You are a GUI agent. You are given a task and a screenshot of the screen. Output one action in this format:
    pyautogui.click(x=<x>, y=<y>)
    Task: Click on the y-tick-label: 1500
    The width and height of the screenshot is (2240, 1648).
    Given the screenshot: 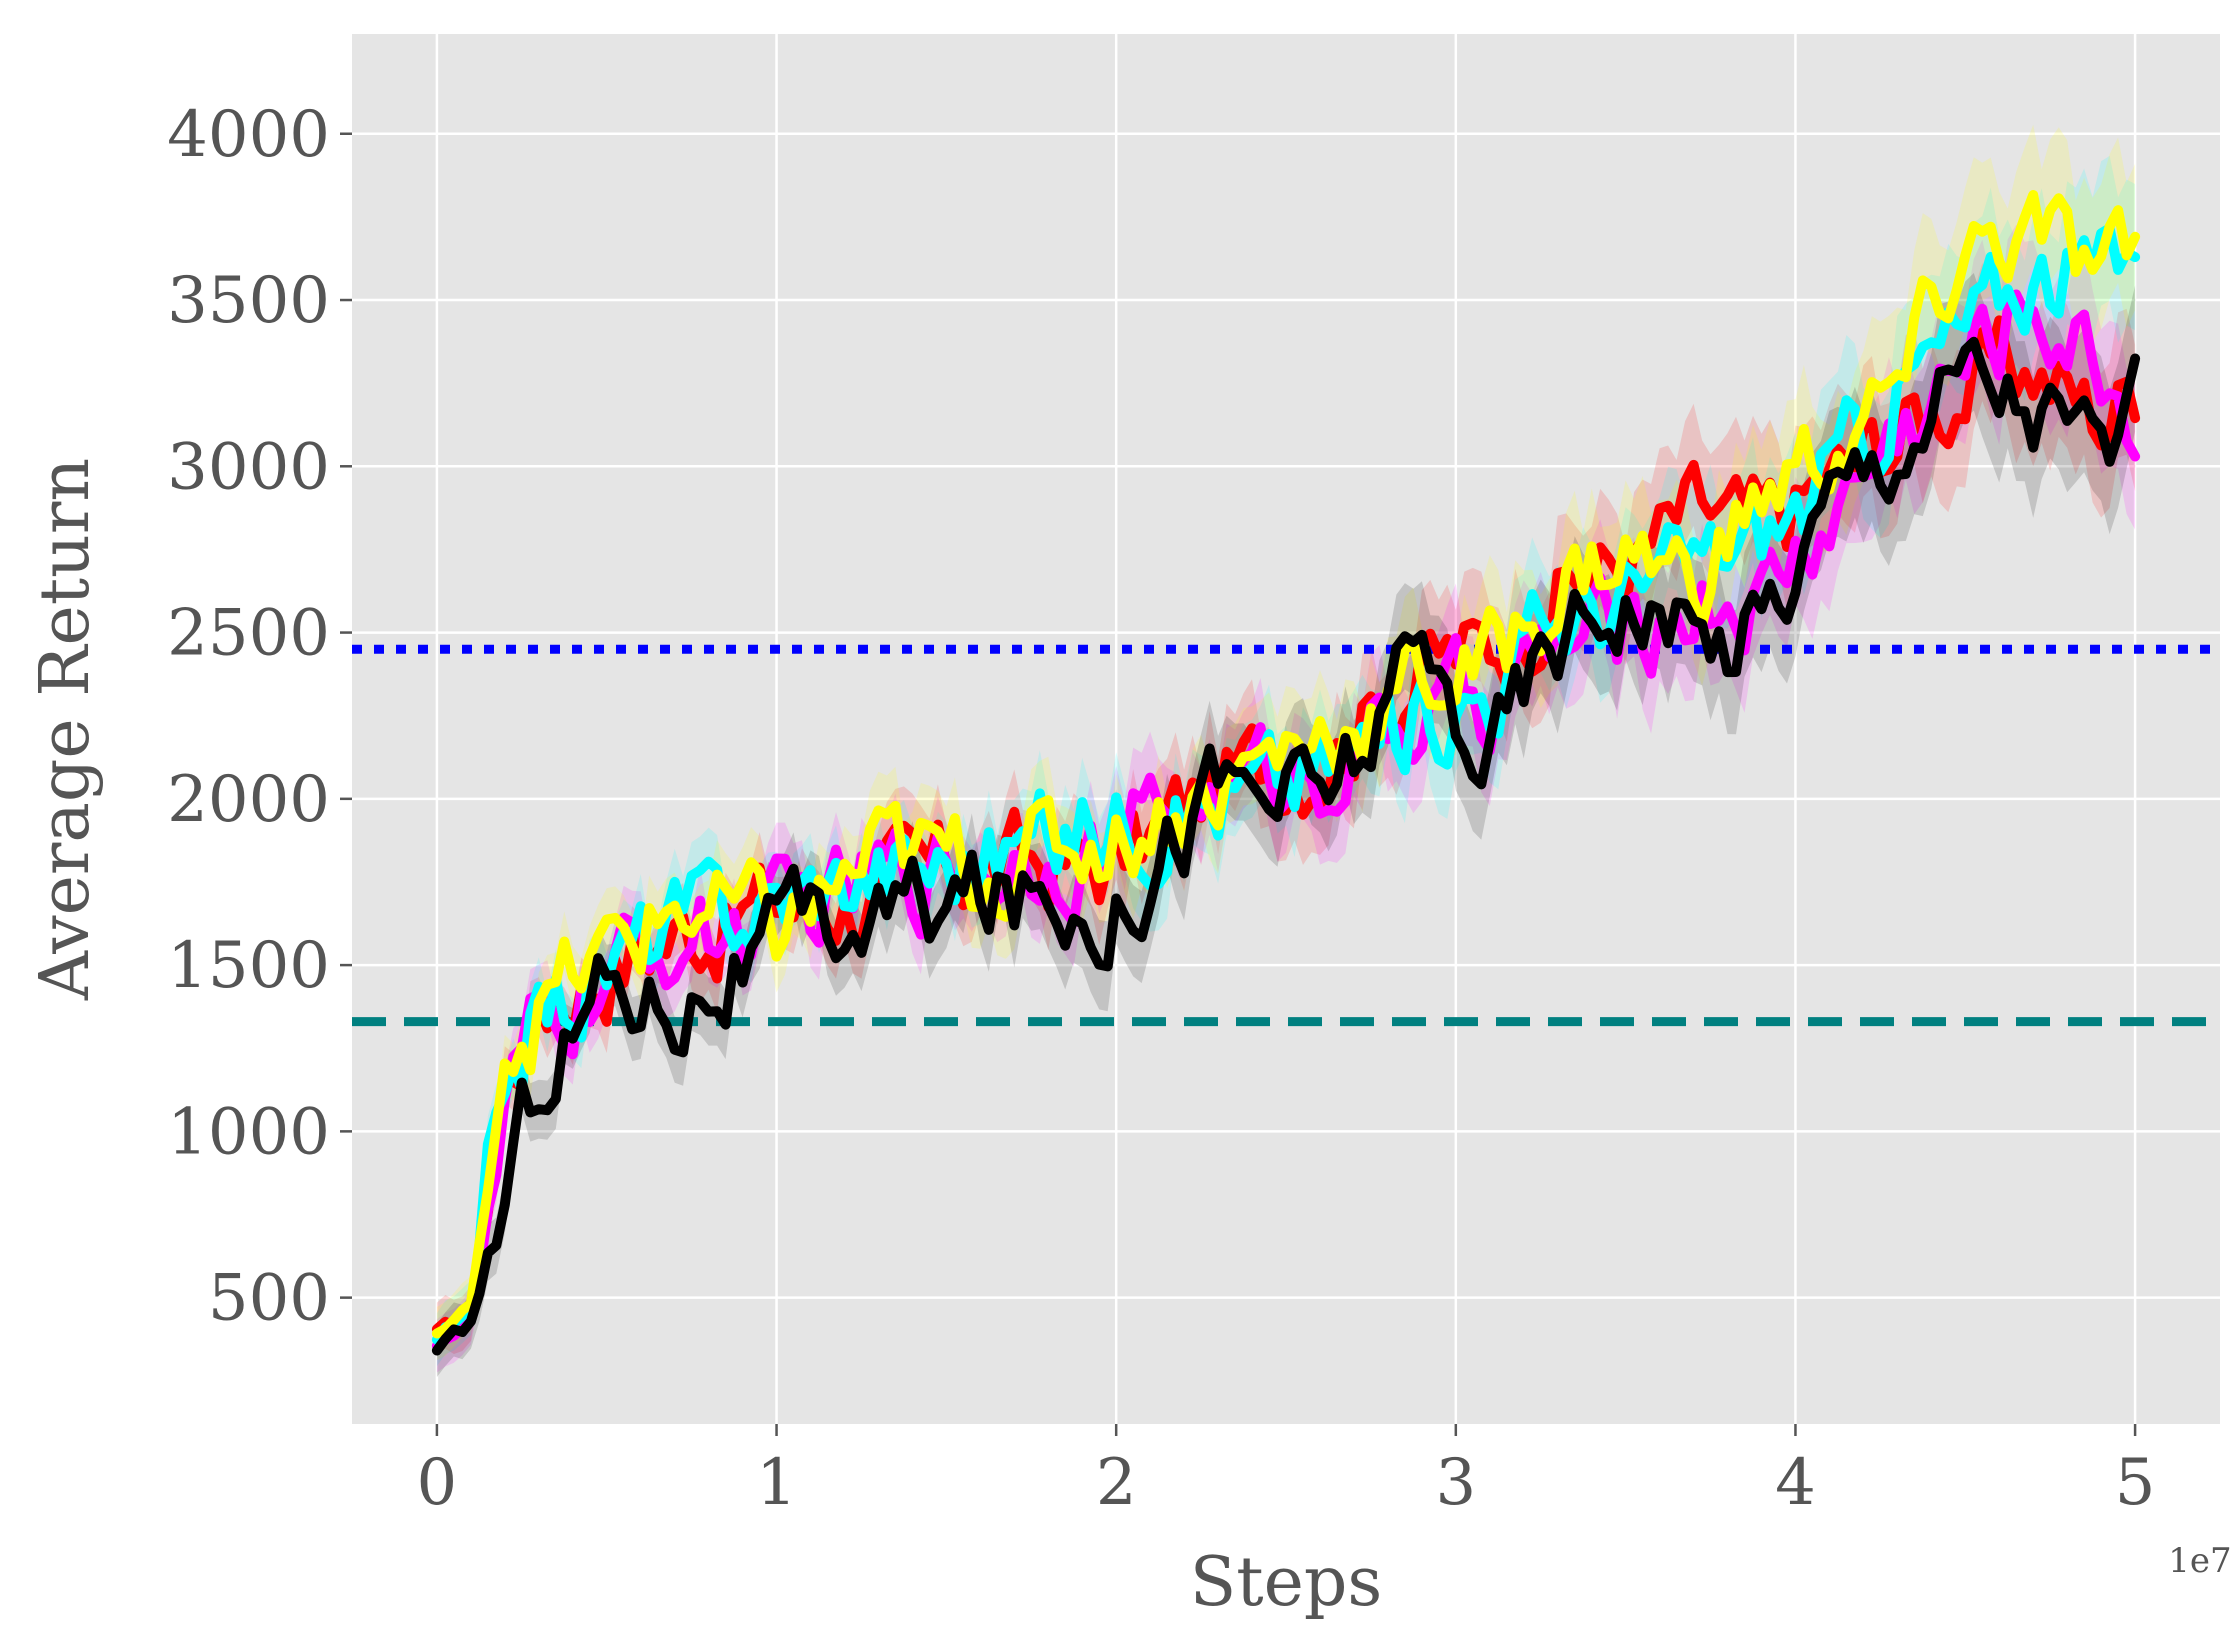 What is the action you would take?
    pyautogui.click(x=248, y=966)
    